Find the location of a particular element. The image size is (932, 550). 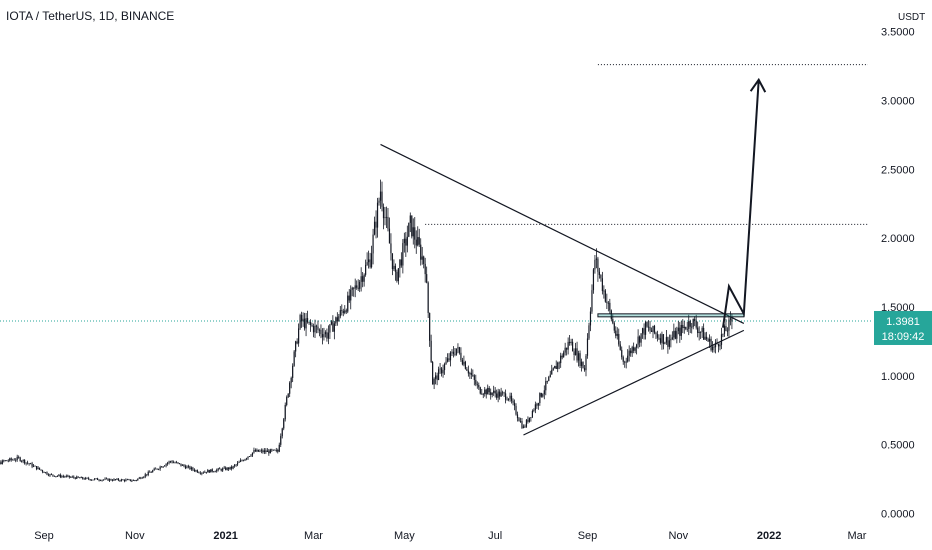

x-tick-label: Nov is located at coordinates (679, 536).